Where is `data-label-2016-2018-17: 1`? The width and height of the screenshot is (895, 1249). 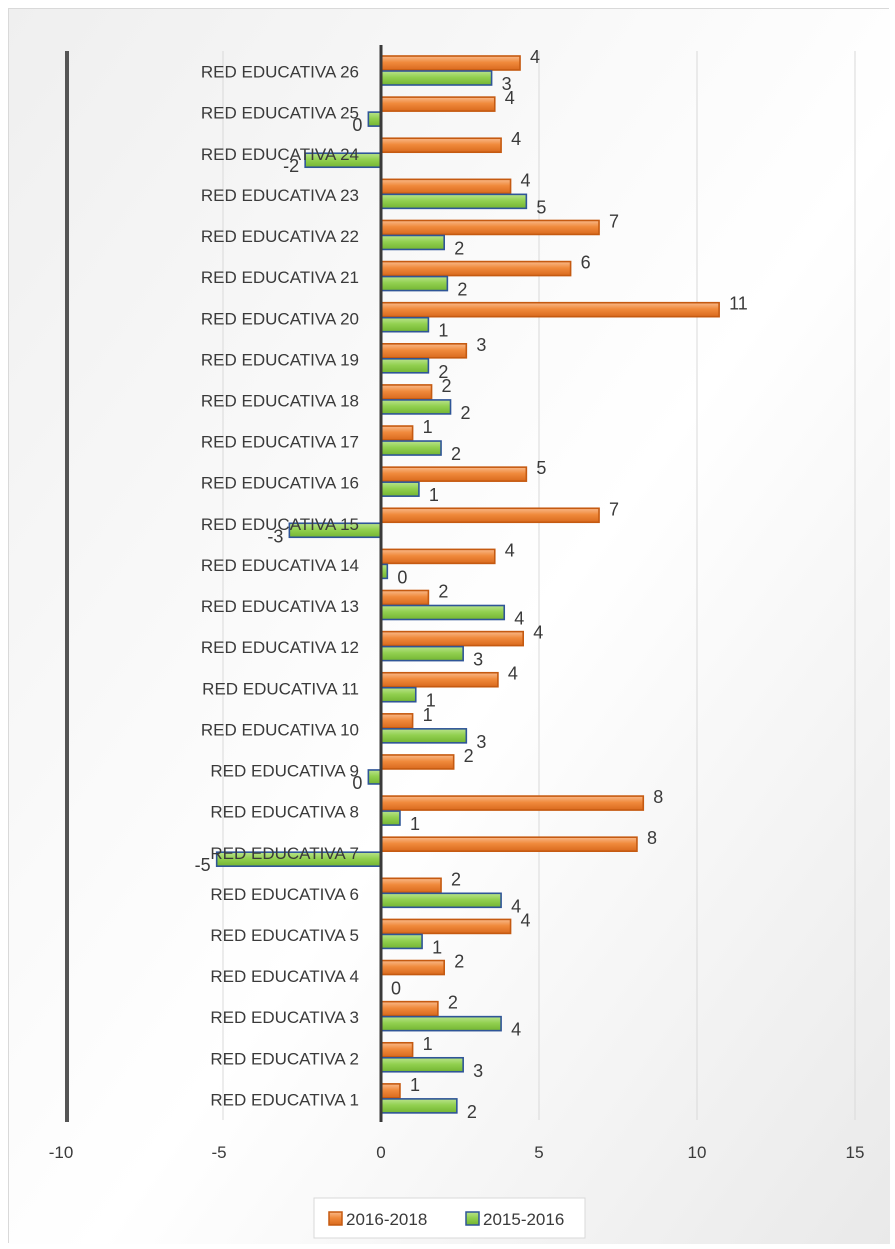
data-label-2016-2018-17: 1 is located at coordinates (428, 427).